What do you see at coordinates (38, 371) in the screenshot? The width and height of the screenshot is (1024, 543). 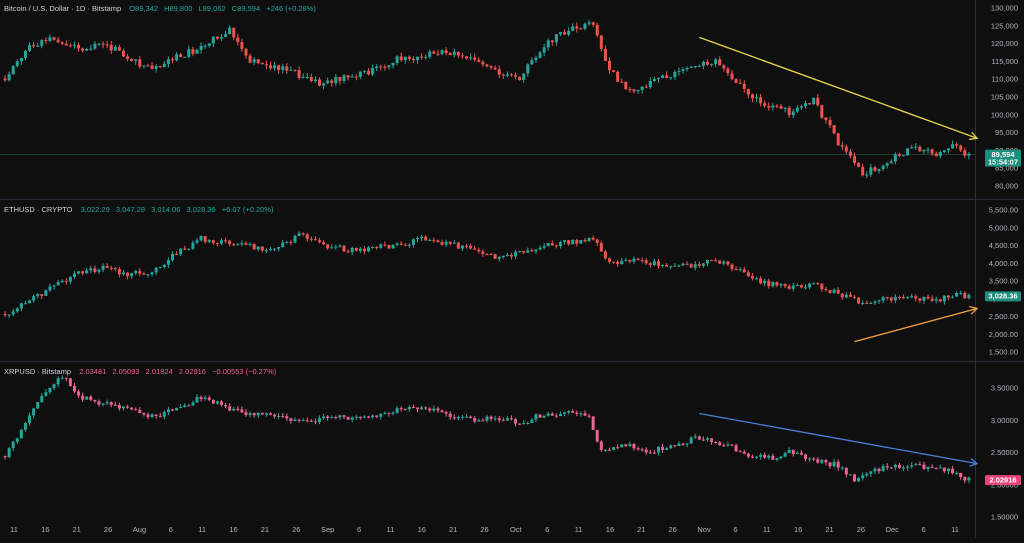 I see `xrp-symbol-label: XRPUSD · Bitstamp` at bounding box center [38, 371].